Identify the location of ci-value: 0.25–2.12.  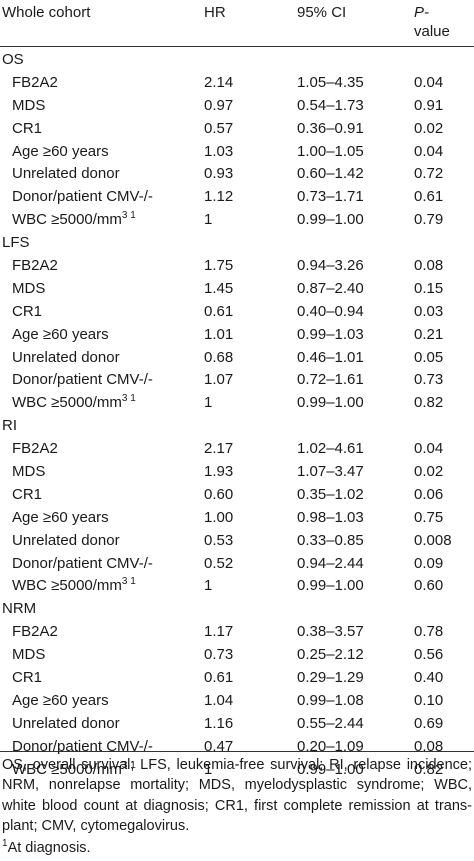
(330, 655).